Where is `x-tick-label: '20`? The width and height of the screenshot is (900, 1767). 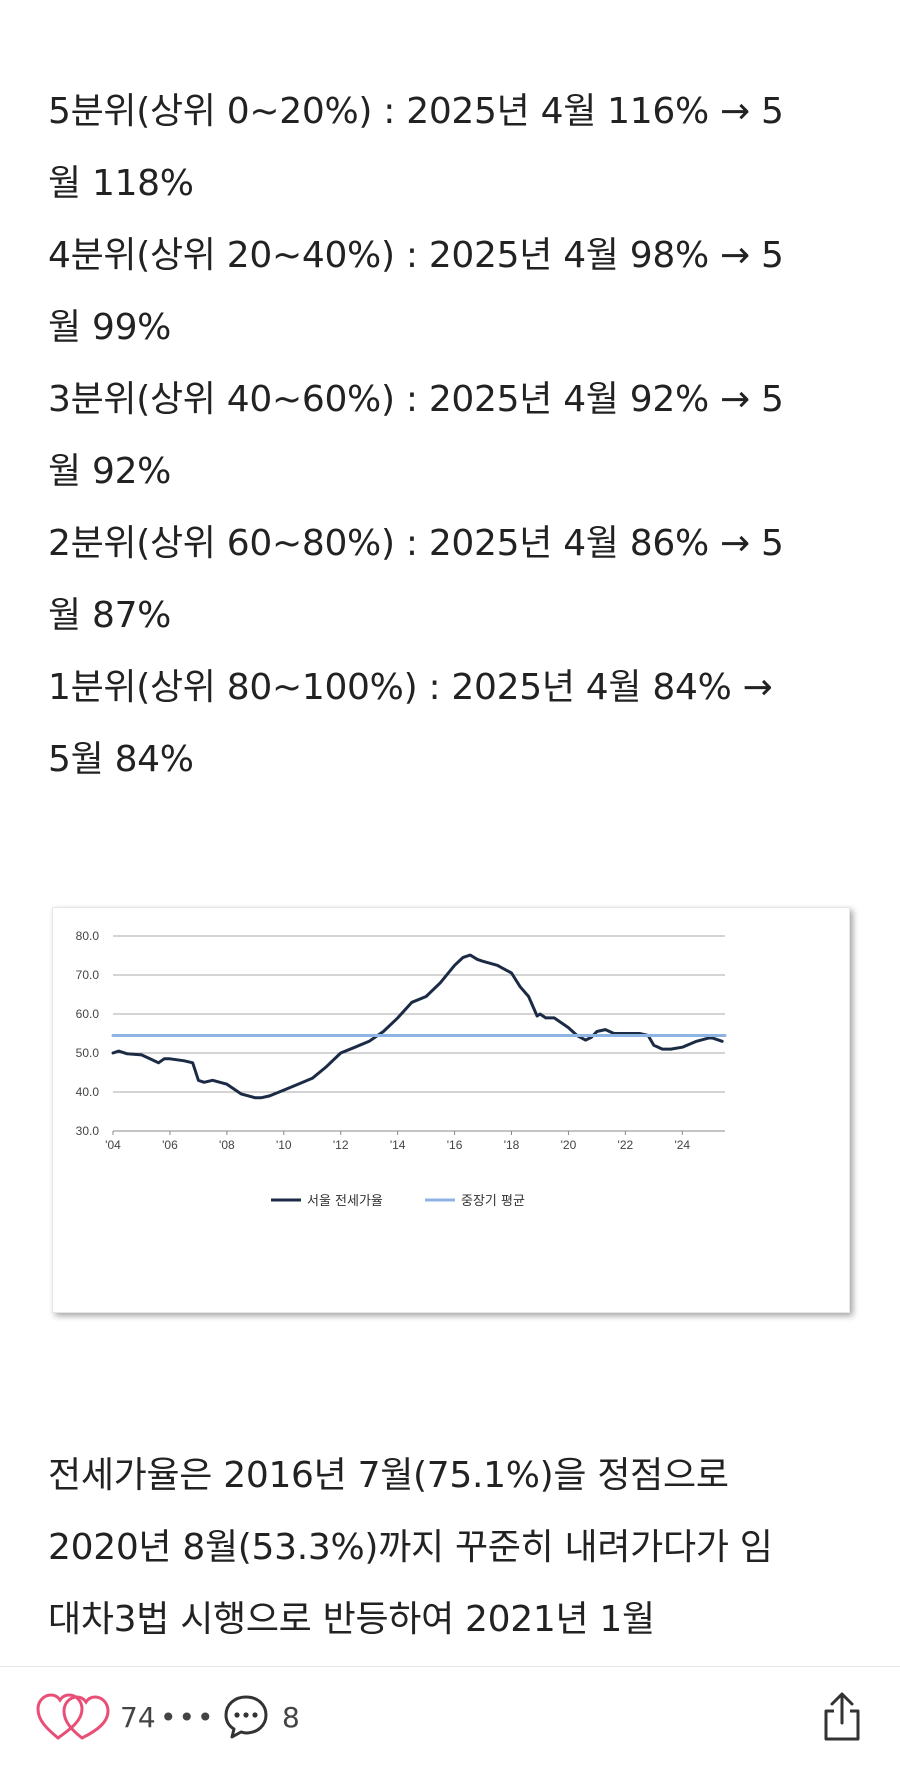
x-tick-label: '20 is located at coordinates (569, 1145).